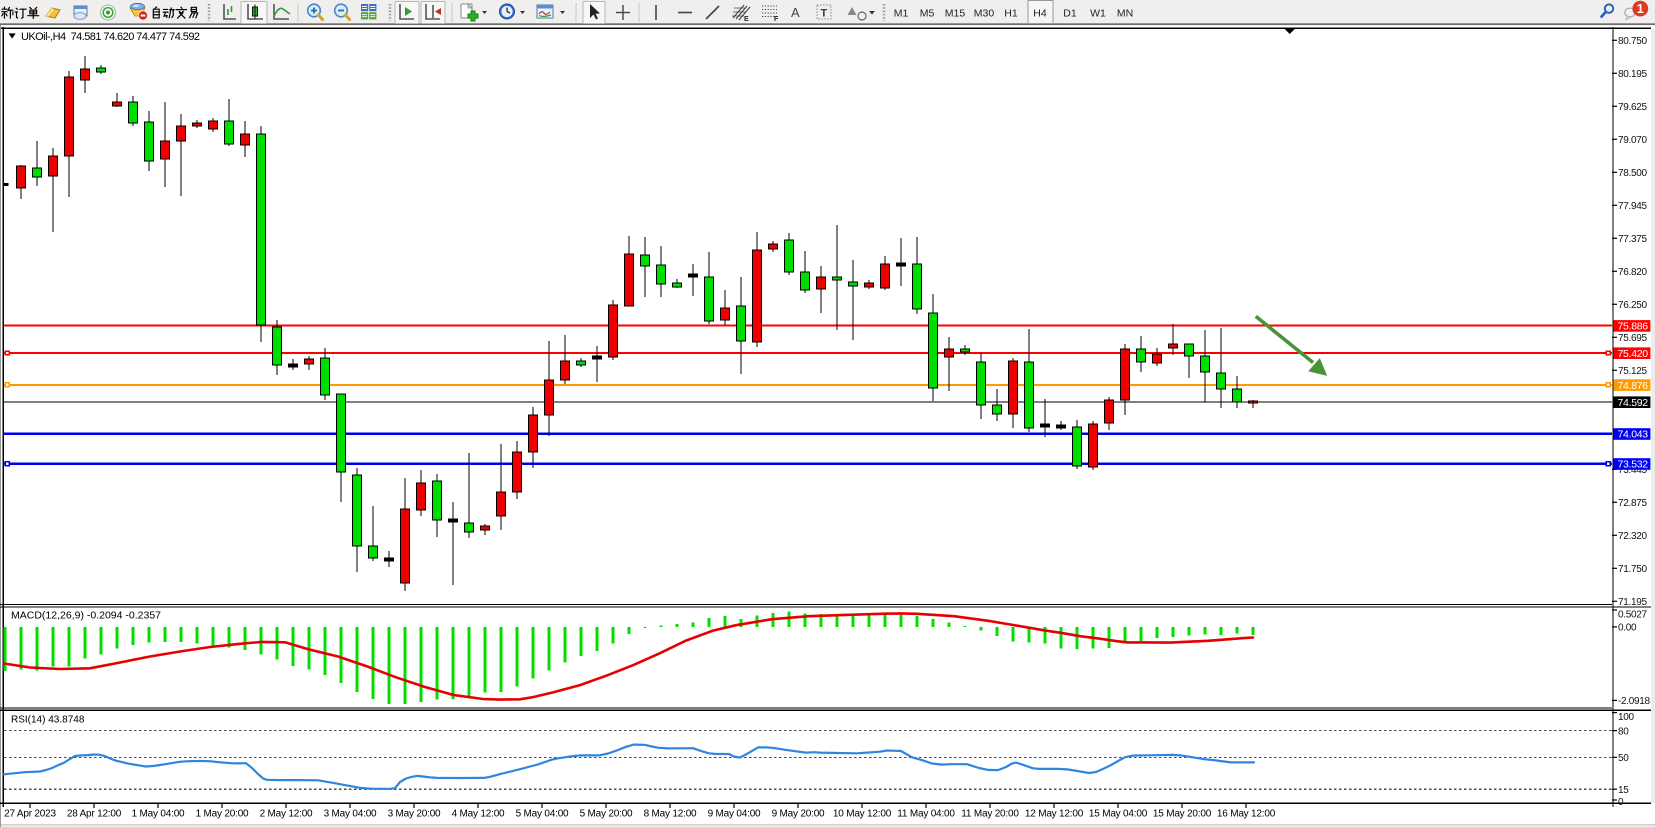 Image resolution: width=1655 pixels, height=827 pixels. I want to click on svg-text: 12 May 12:00, so click(1054, 814).